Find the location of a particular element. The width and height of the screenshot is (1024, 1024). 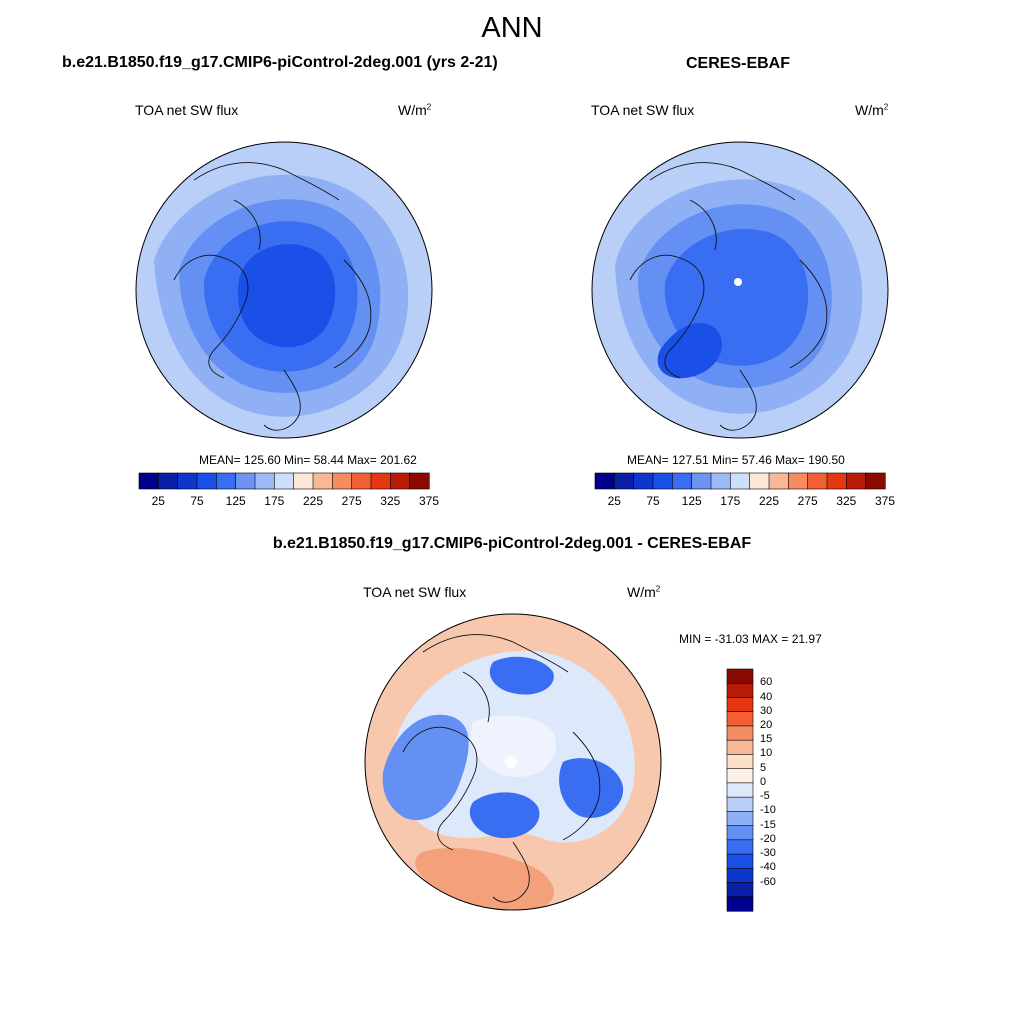

panel-1-colorbar-tick-label: 225 is located at coordinates (313, 501).